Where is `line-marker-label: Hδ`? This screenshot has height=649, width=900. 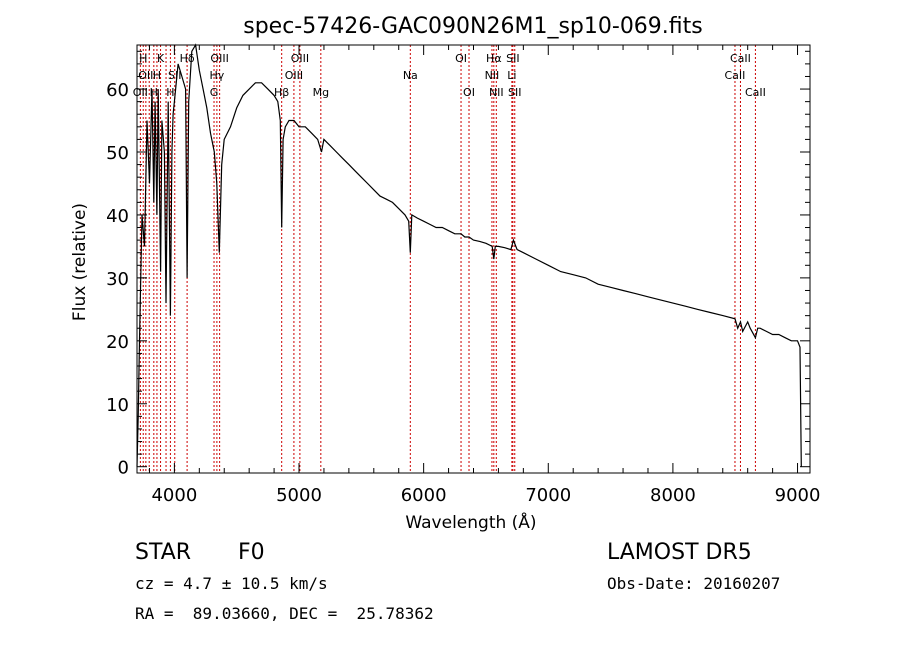 line-marker-label: Hδ is located at coordinates (187, 58).